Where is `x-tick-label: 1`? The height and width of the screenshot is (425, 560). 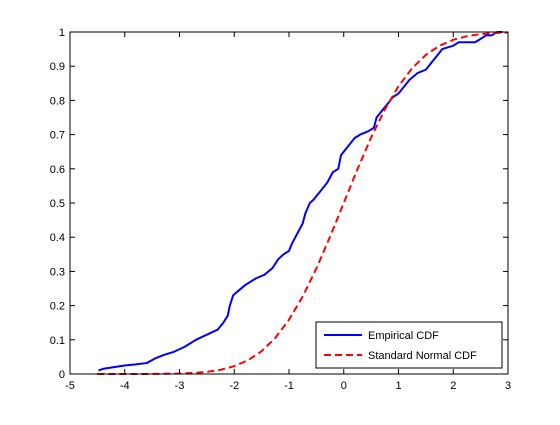 x-tick-label: 1 is located at coordinates (398, 386).